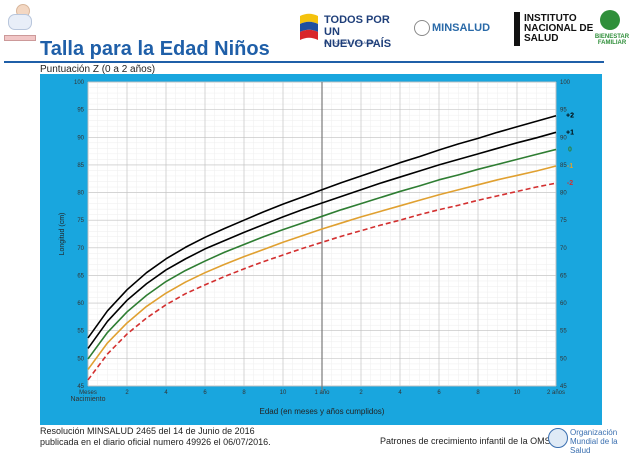 Image resolution: width=636 pixels, height=455 pixels. I want to click on bienestar-mark-icon, so click(610, 20).